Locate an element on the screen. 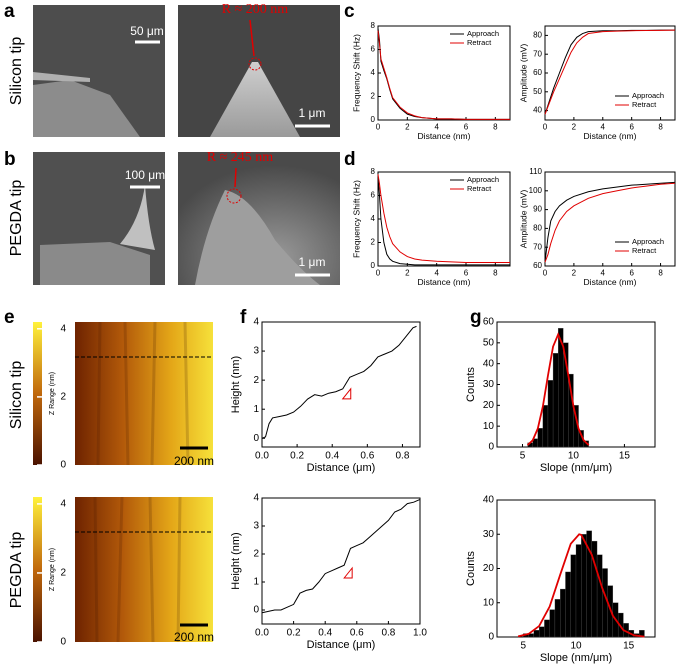 This screenshot has height=670, width=685. y-tick-label: 90 is located at coordinates (537, 209).